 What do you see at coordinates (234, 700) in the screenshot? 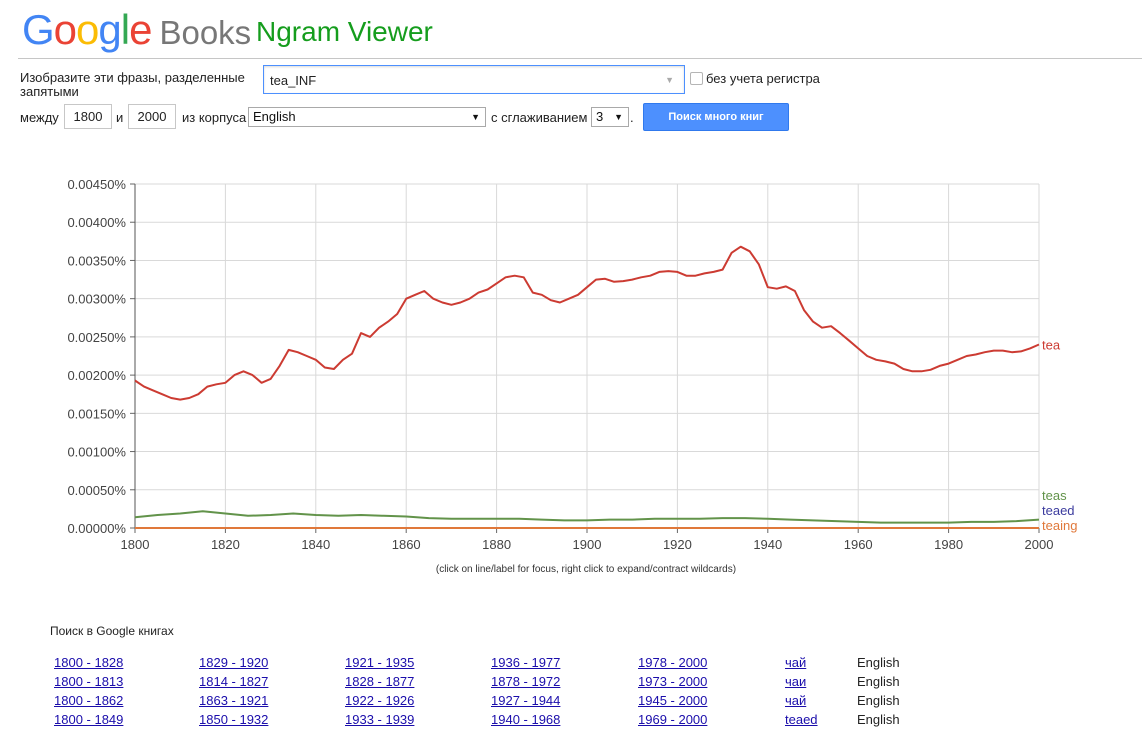
I see `books-range-link: 1863 - 1921` at bounding box center [234, 700].